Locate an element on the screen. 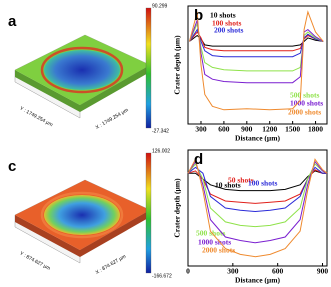 The width and height of the screenshot is (331, 287). x-axis-label: X : 1749.254 µm is located at coordinates (112, 119).